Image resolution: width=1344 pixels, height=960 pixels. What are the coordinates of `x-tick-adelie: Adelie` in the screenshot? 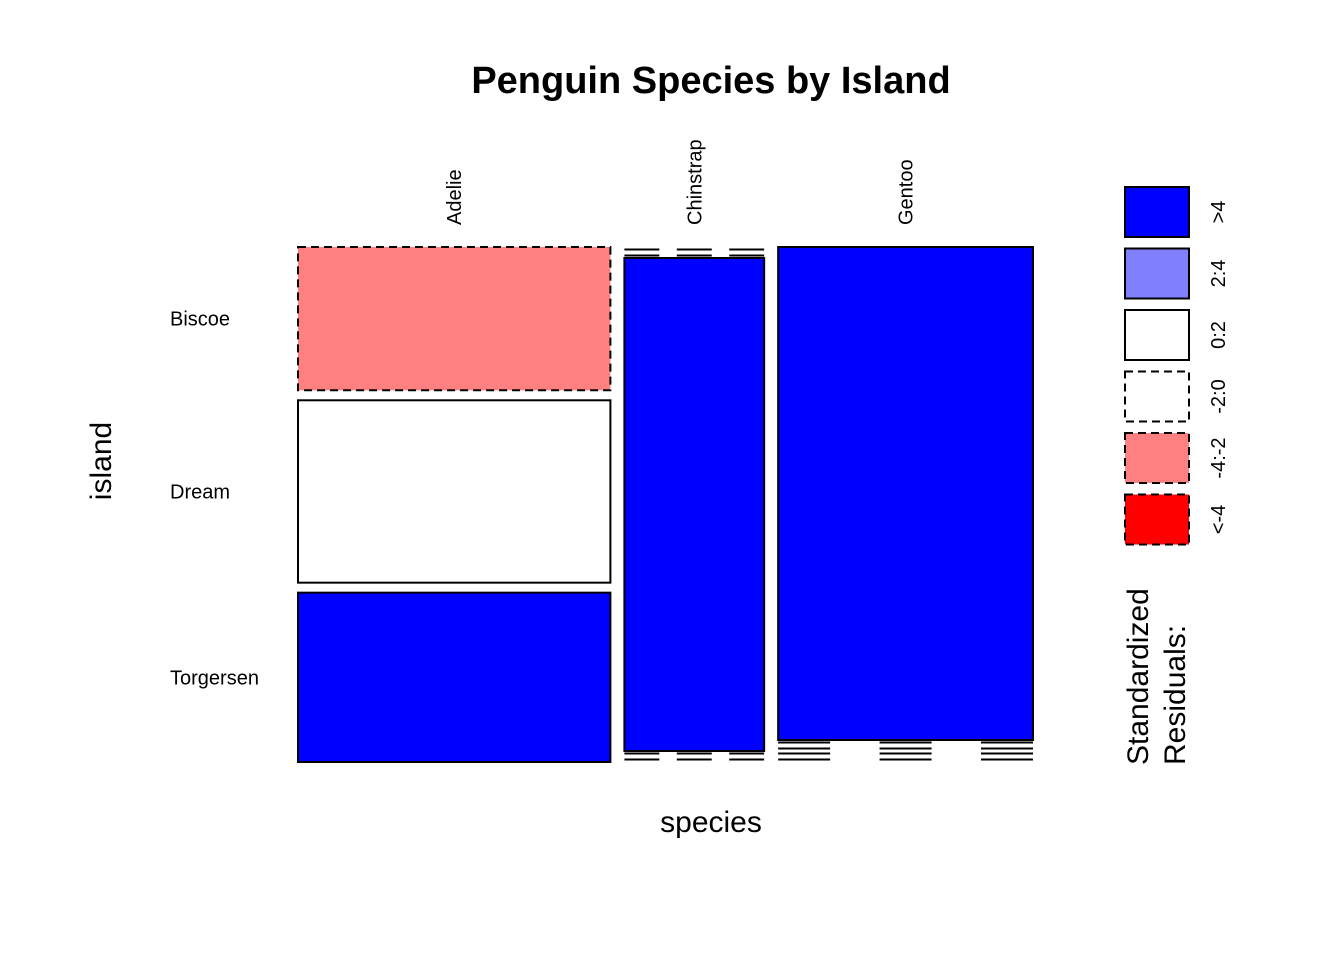 It's located at (455, 197).